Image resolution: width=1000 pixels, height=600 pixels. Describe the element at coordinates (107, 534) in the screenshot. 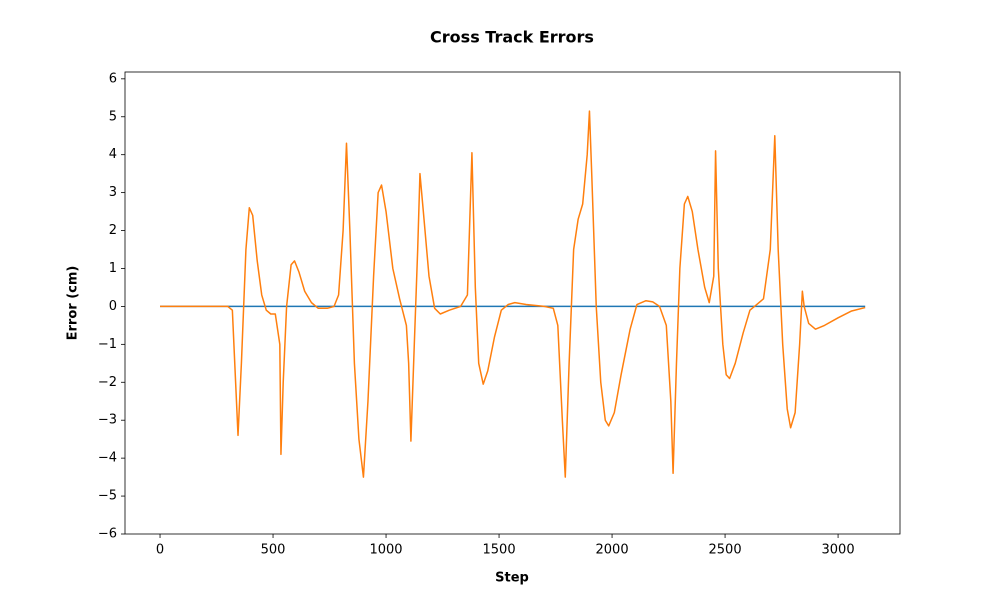

I see `y-tick-label: −6` at that location.